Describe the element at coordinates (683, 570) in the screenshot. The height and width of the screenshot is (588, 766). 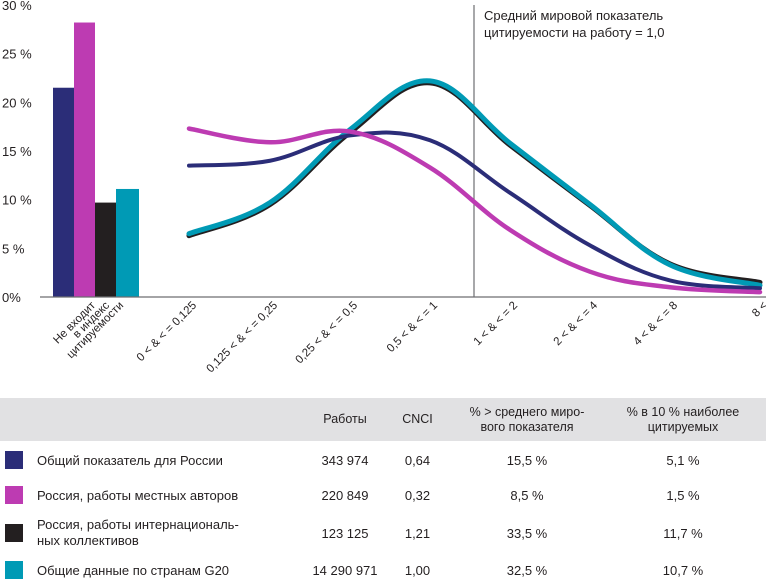
I see `cell-top10: 10,7 %` at that location.